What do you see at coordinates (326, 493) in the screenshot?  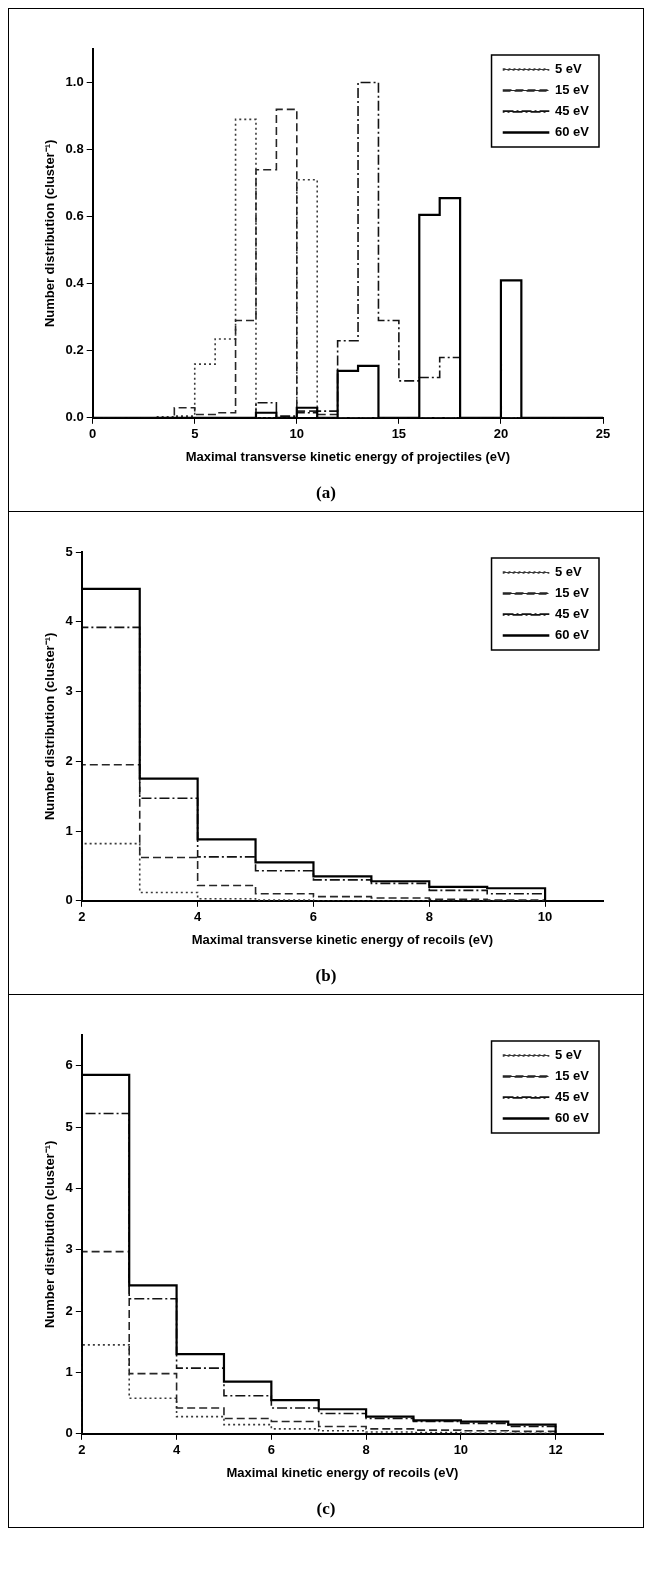 I see `text: (a)` at bounding box center [326, 493].